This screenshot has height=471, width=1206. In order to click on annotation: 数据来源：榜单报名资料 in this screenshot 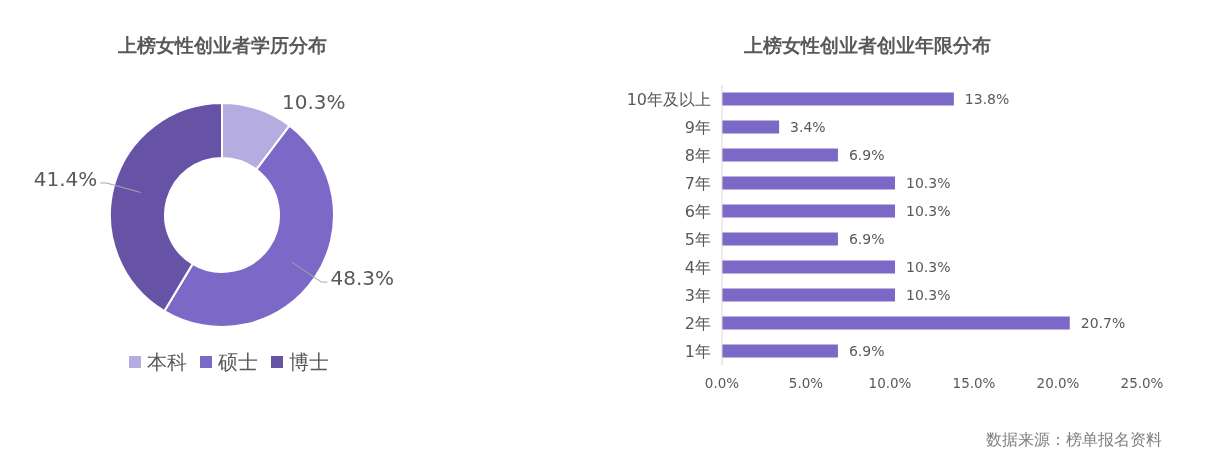, I will do `click(1074, 439)`.